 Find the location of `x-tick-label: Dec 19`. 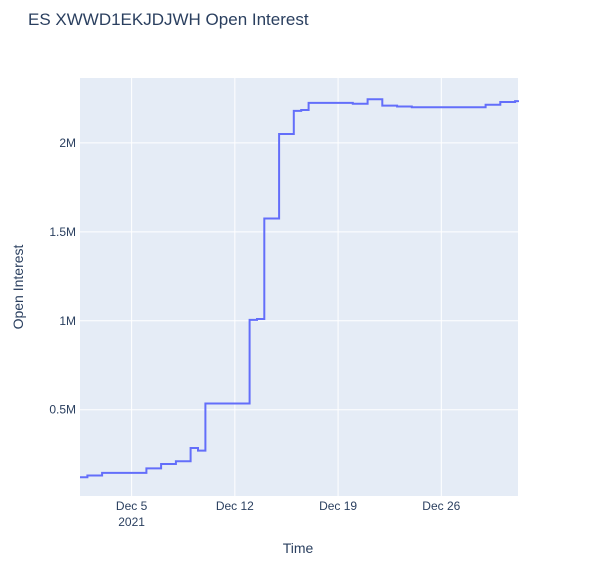

x-tick-label: Dec 19 is located at coordinates (338, 506).